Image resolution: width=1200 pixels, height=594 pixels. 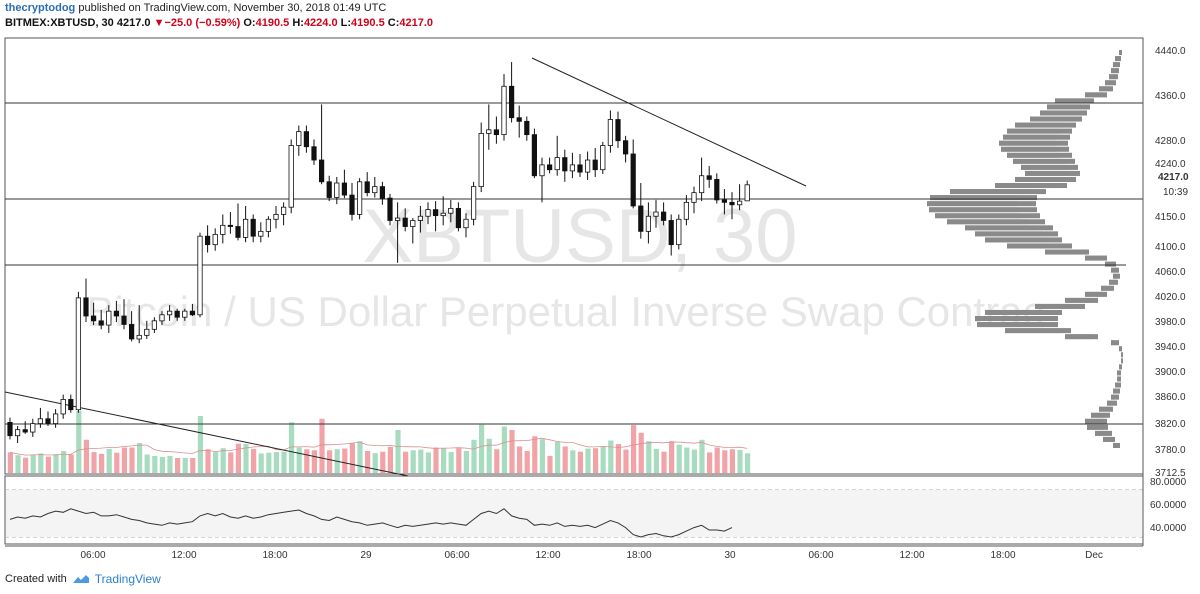 What do you see at coordinates (59, 23) in the screenshot?
I see `symbol-name: BITMEX:XBTUSD, 30` at bounding box center [59, 23].